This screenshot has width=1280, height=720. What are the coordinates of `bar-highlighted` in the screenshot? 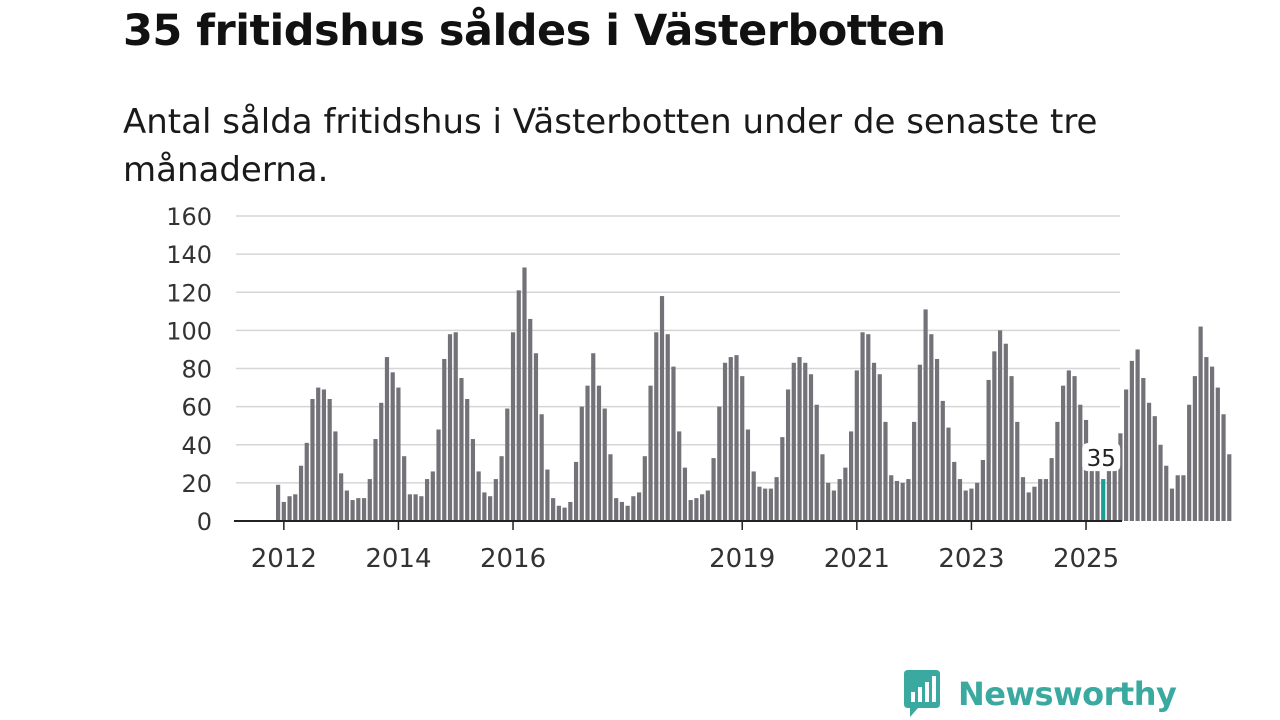 It's located at (1103, 500).